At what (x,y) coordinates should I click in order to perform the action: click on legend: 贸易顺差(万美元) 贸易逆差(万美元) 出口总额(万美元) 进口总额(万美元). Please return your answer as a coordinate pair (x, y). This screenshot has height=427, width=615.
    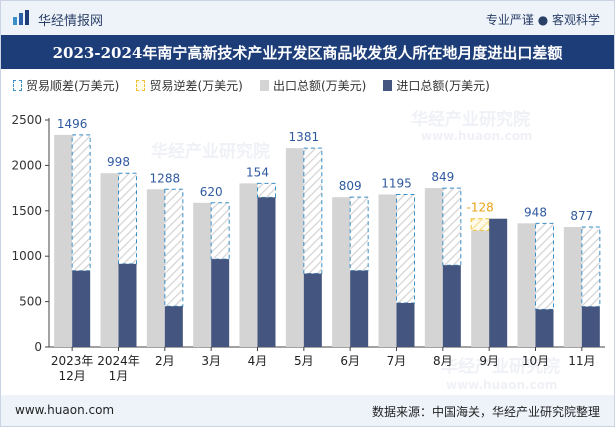
    Looking at the image, I should click on (257, 85).